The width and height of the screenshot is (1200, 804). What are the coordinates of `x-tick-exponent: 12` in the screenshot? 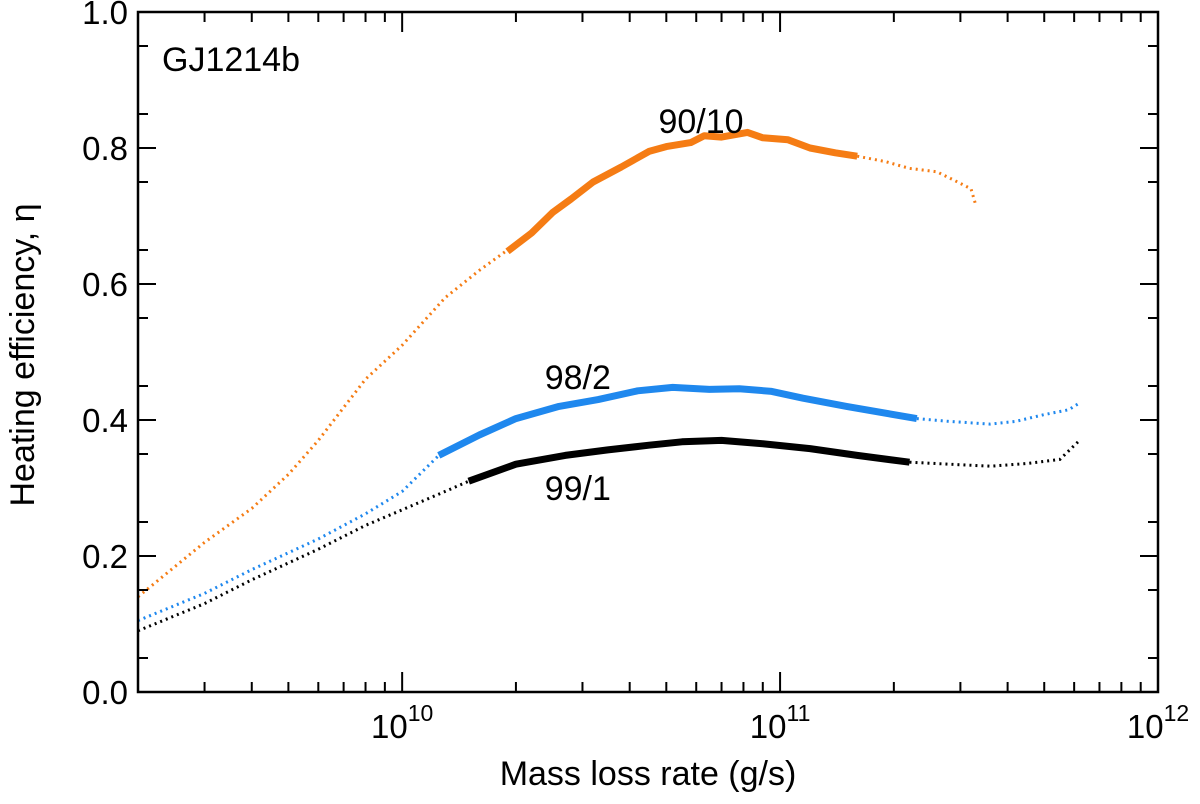 It's located at (1177, 713).